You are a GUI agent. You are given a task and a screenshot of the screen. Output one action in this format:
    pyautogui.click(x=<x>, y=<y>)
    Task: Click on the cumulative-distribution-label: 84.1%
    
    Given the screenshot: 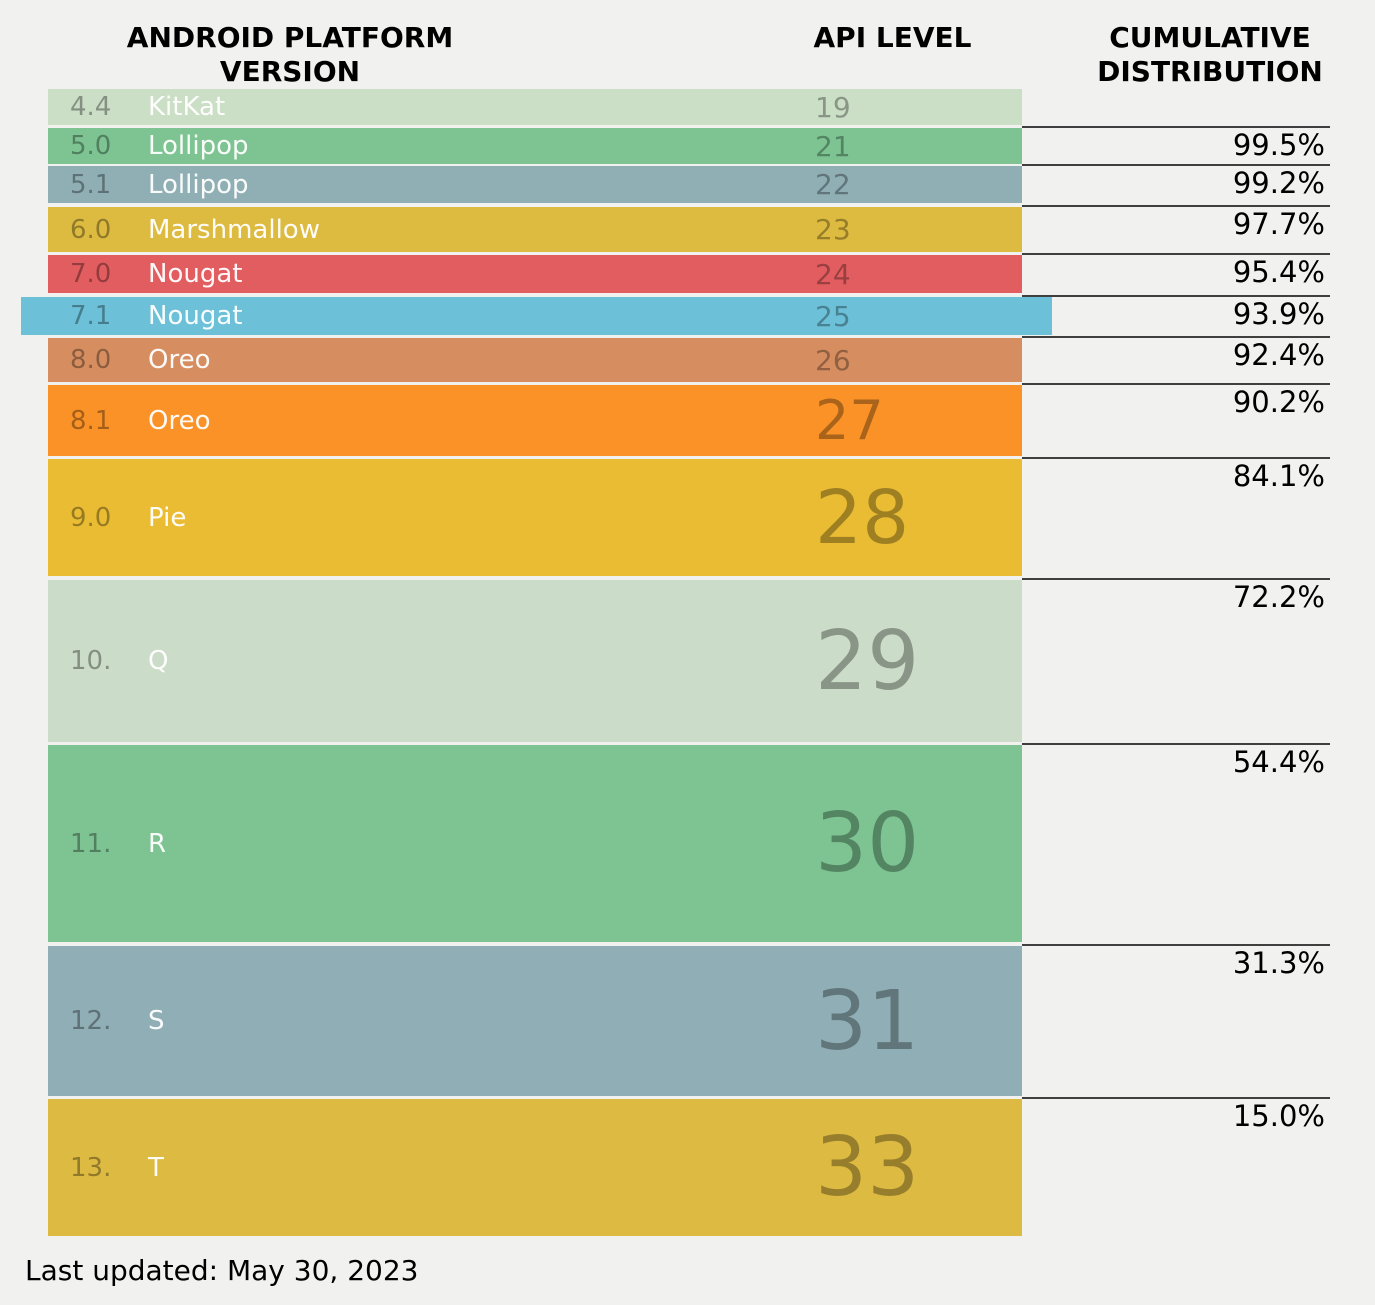 What is the action you would take?
    pyautogui.click(x=1278, y=476)
    